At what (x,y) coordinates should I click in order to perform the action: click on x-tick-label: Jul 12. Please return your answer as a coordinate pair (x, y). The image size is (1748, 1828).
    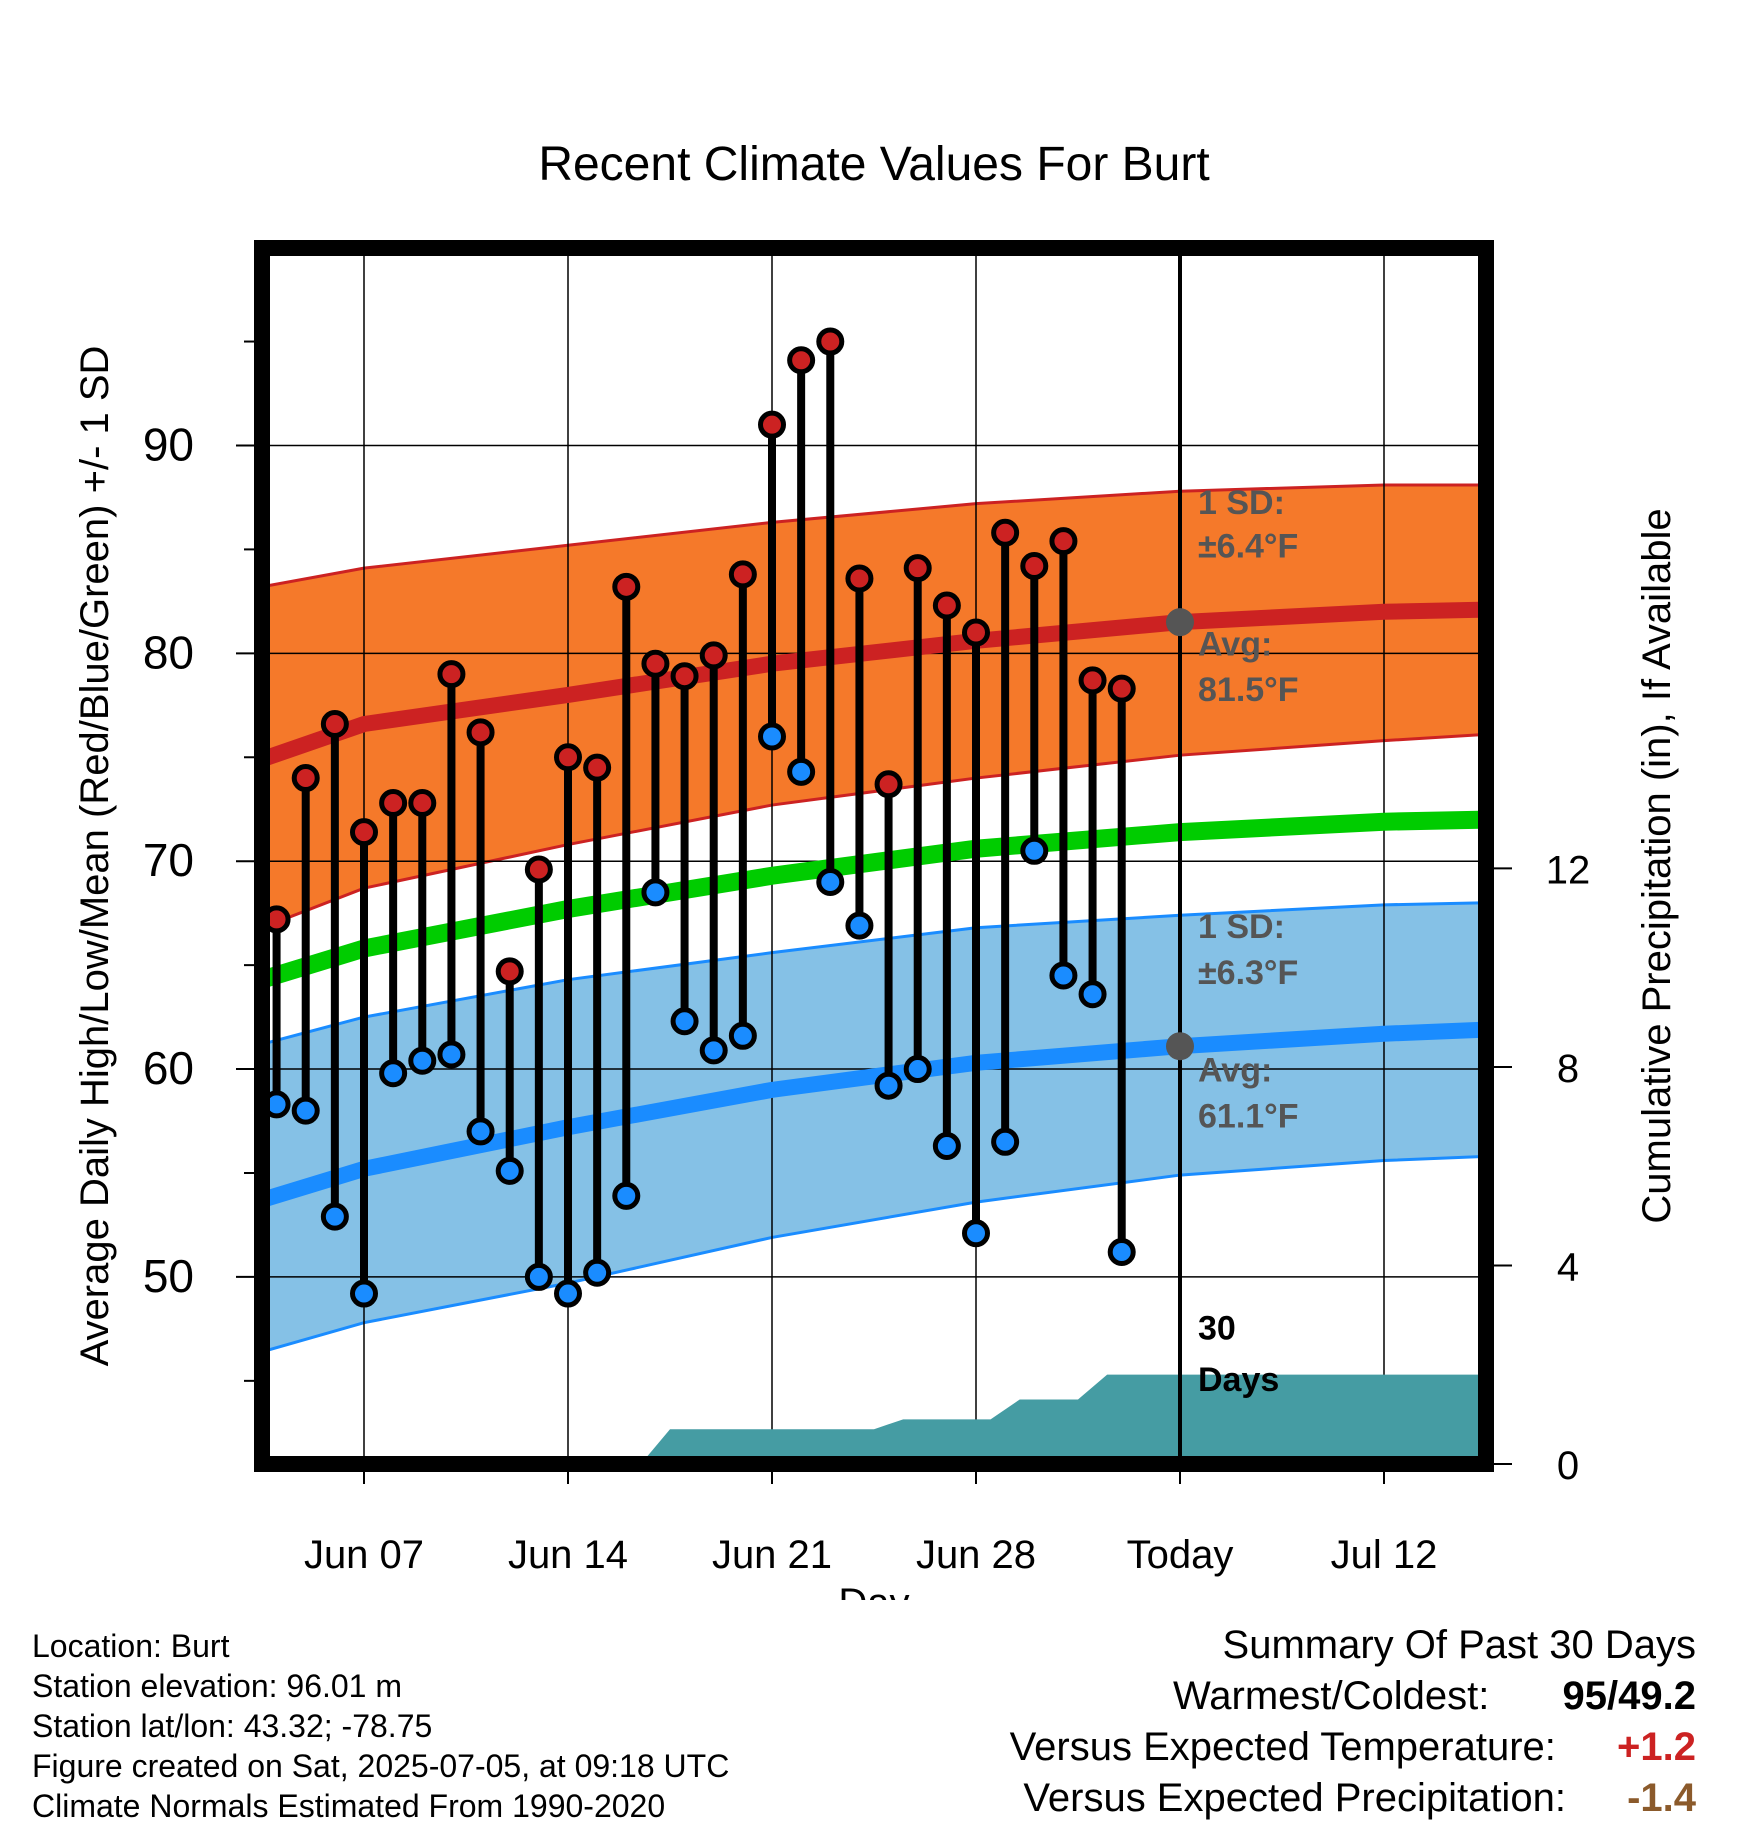
    Looking at the image, I should click on (1384, 1555).